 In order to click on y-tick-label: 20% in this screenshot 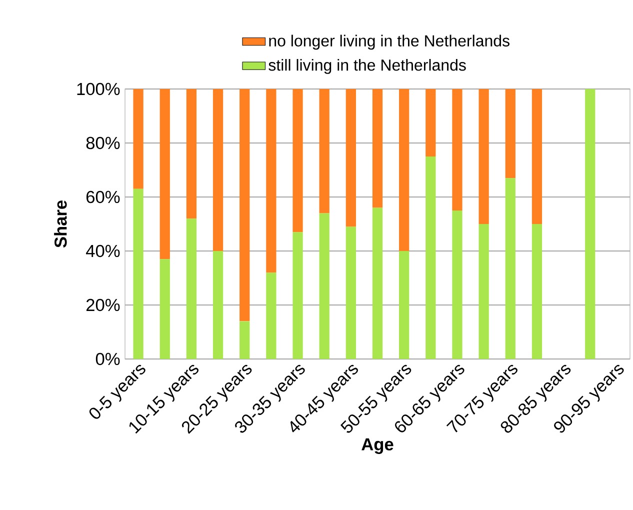, I will do `click(103, 305)`.